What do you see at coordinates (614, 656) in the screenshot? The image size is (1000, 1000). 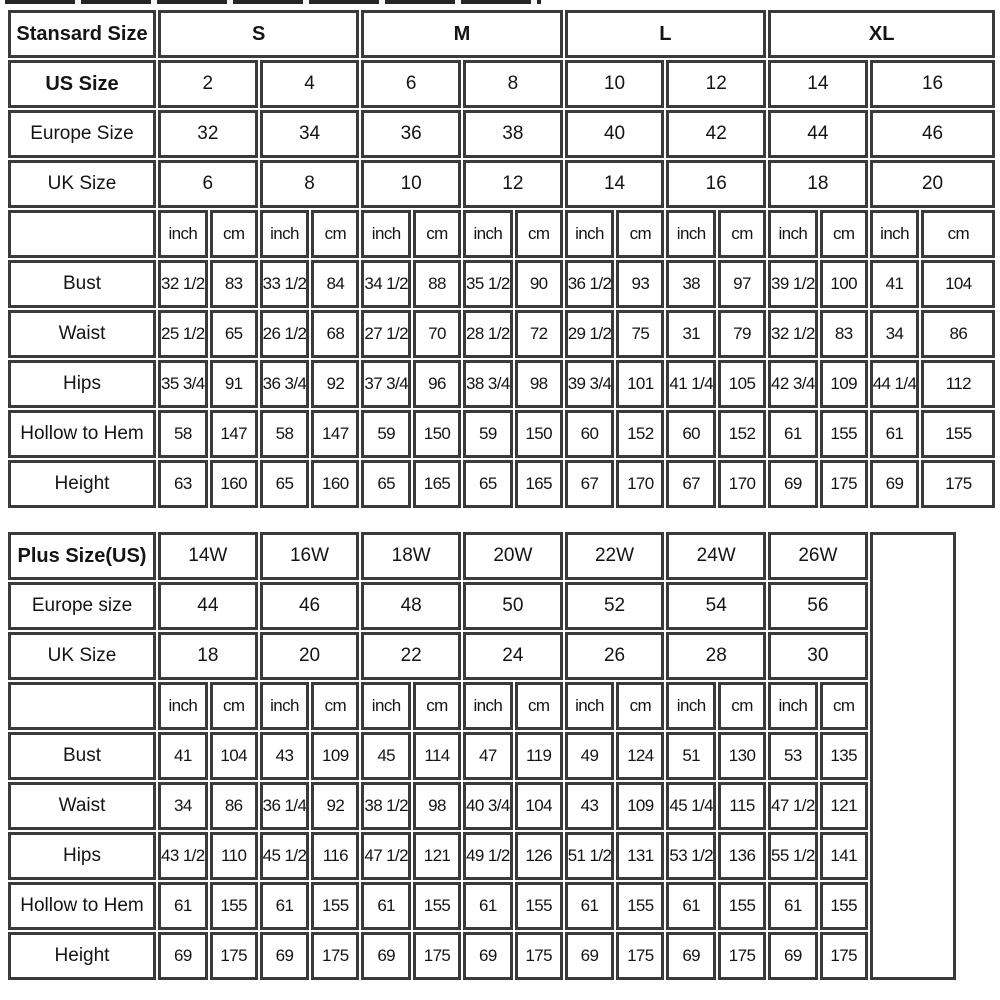 I see `cell: 26` at bounding box center [614, 656].